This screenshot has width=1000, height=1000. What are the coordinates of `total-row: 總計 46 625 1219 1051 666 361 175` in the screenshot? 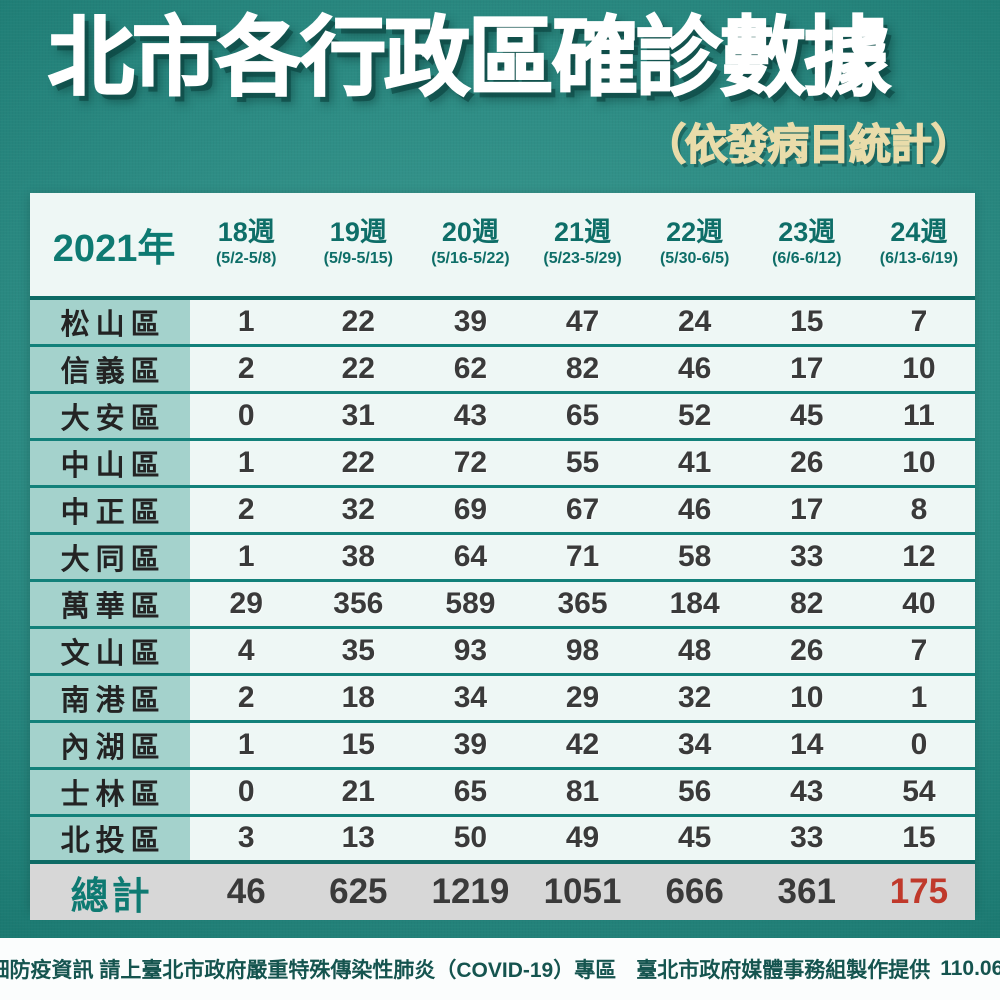 It's located at (502, 890).